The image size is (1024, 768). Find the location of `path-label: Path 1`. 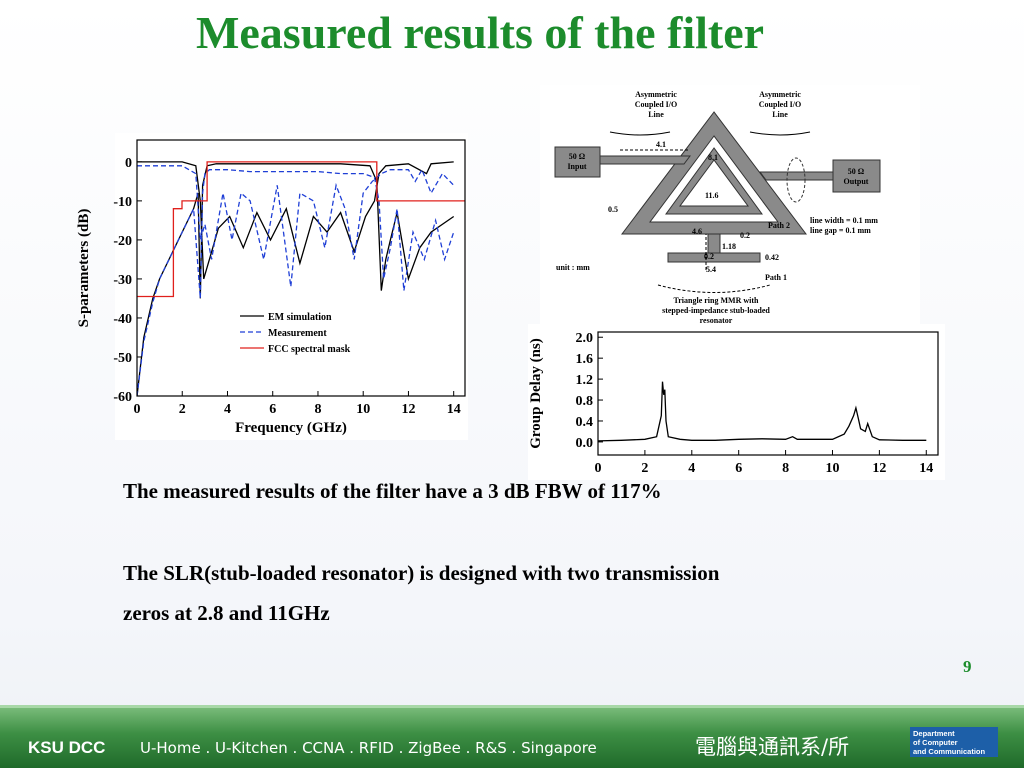

path-label: Path 1 is located at coordinates (776, 277).